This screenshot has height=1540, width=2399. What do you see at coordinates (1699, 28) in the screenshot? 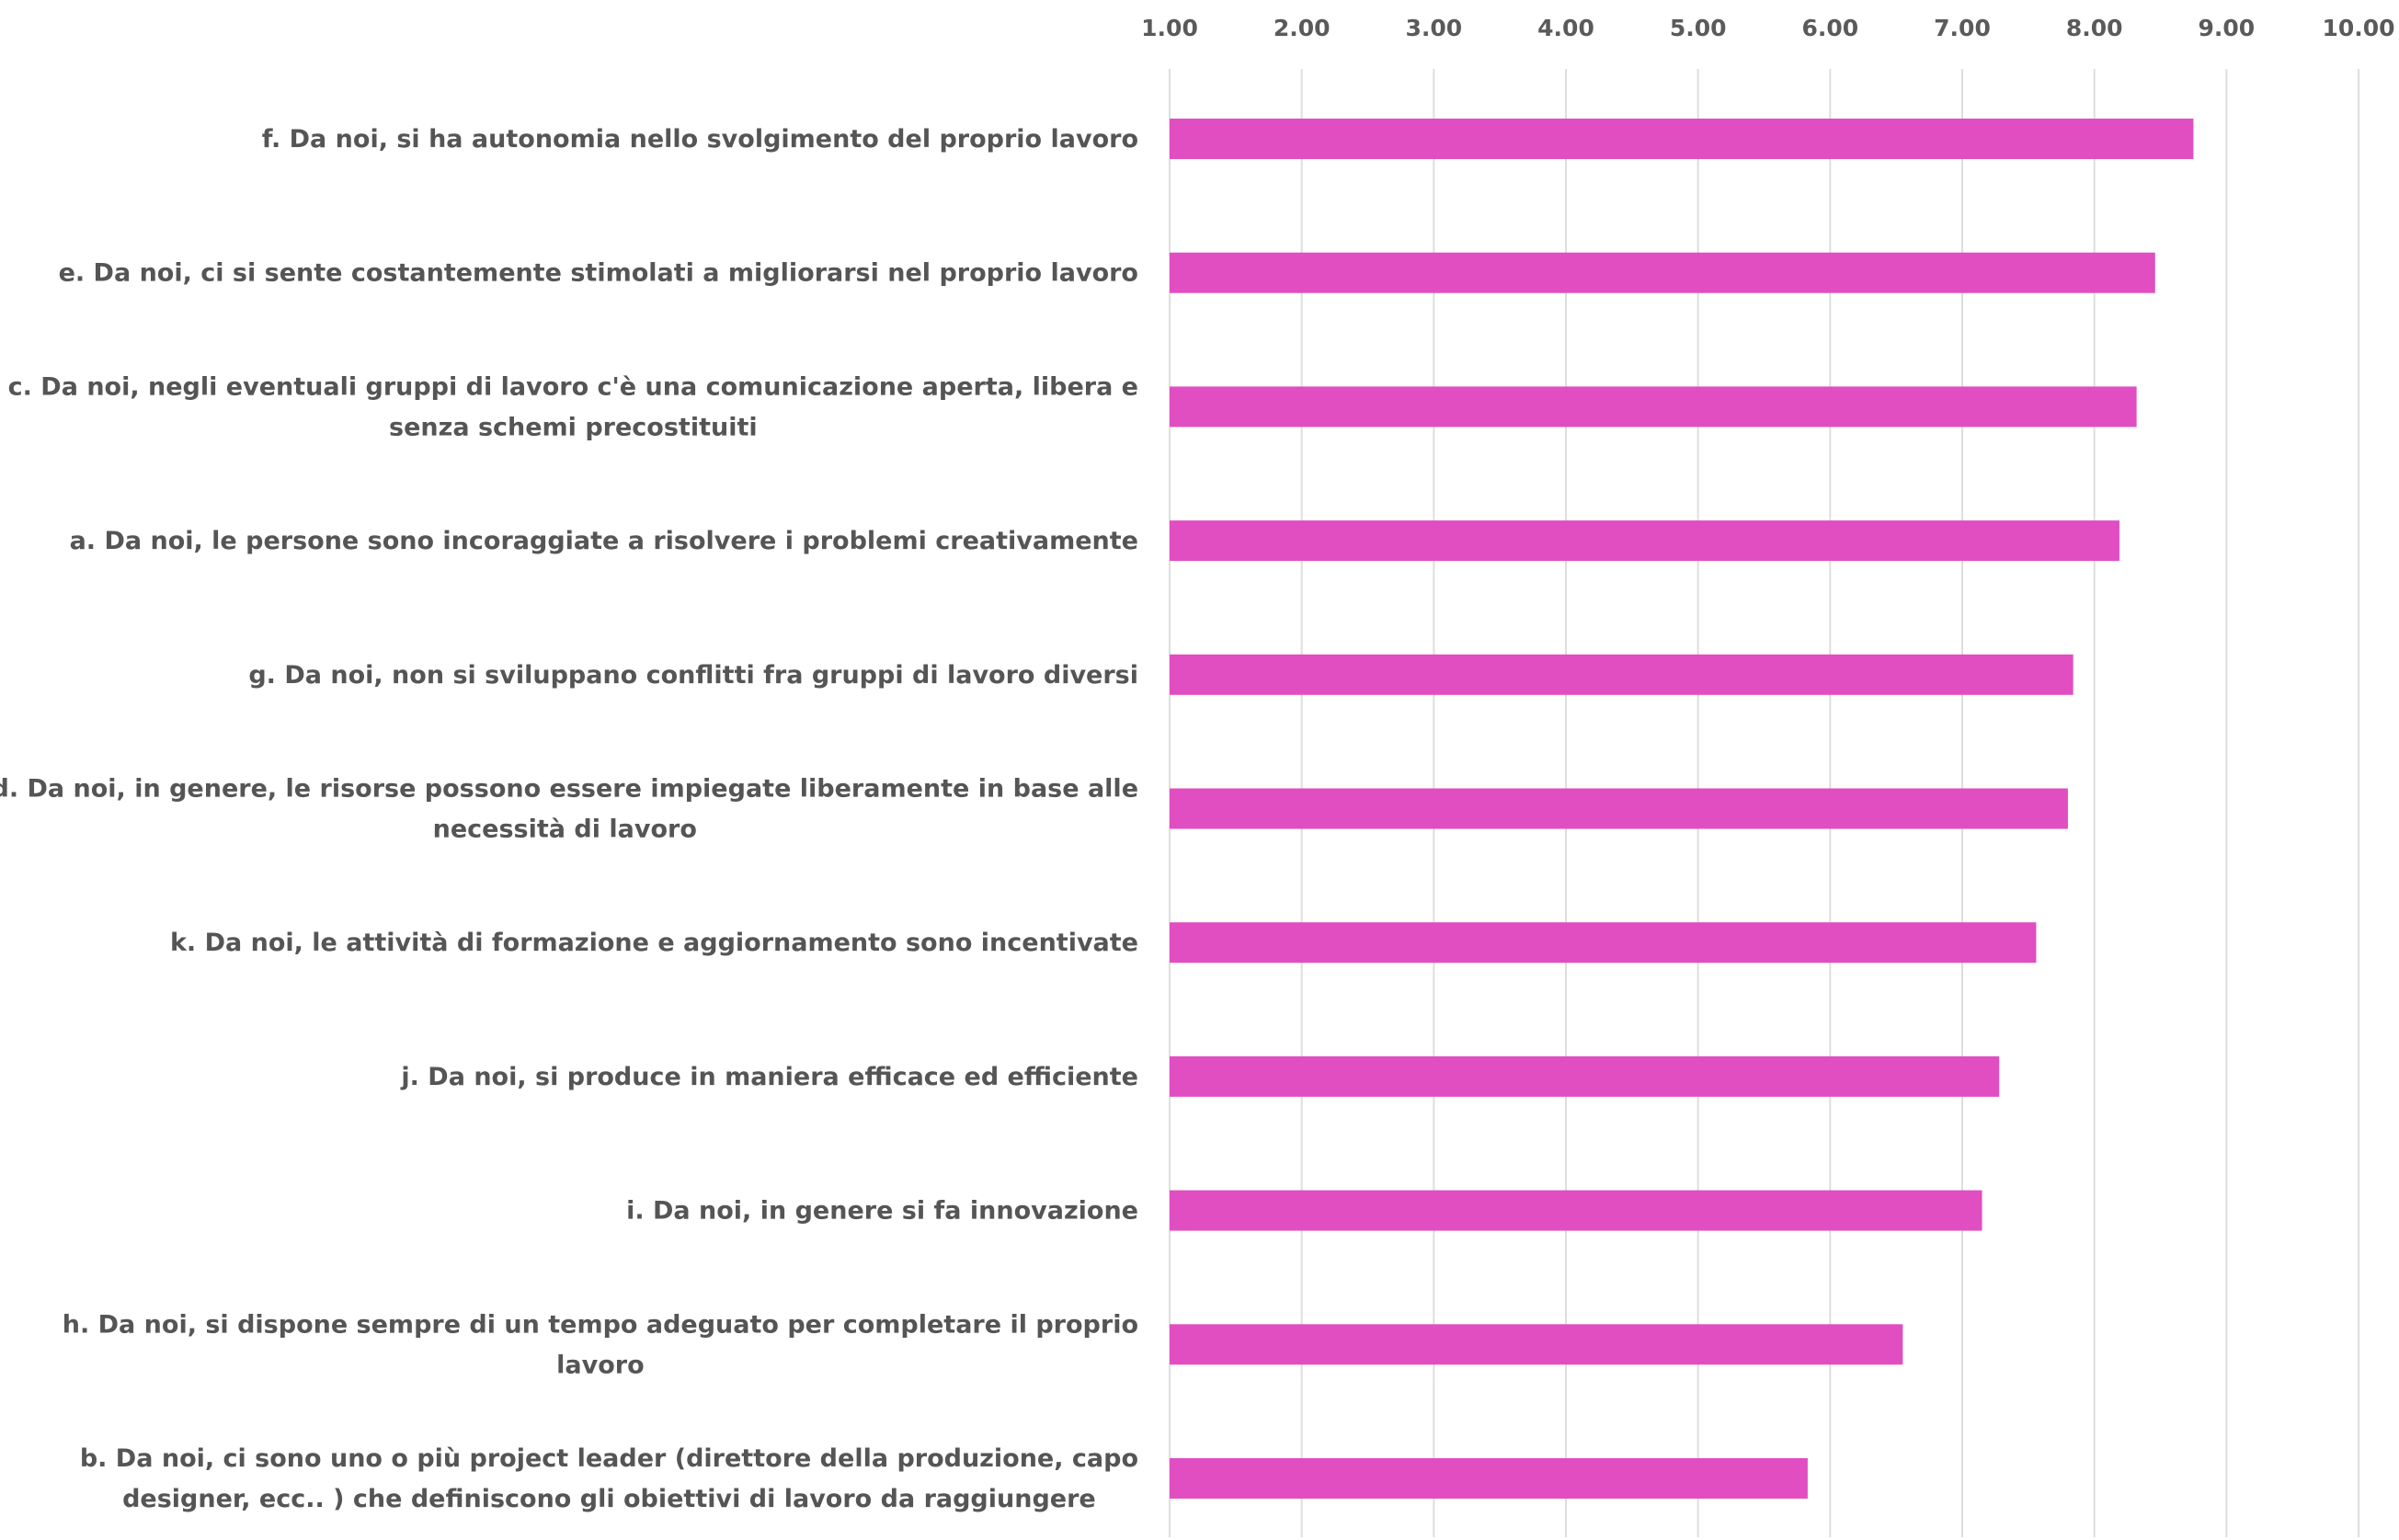
I see `x-tick-label: 5.00` at bounding box center [1699, 28].